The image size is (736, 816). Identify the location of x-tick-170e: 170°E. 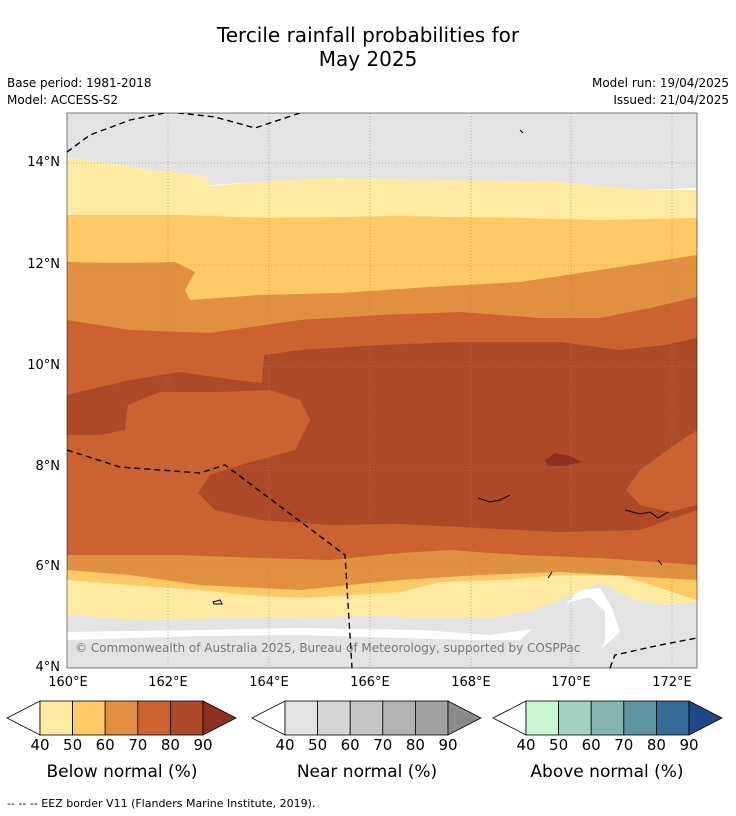
(571, 682).